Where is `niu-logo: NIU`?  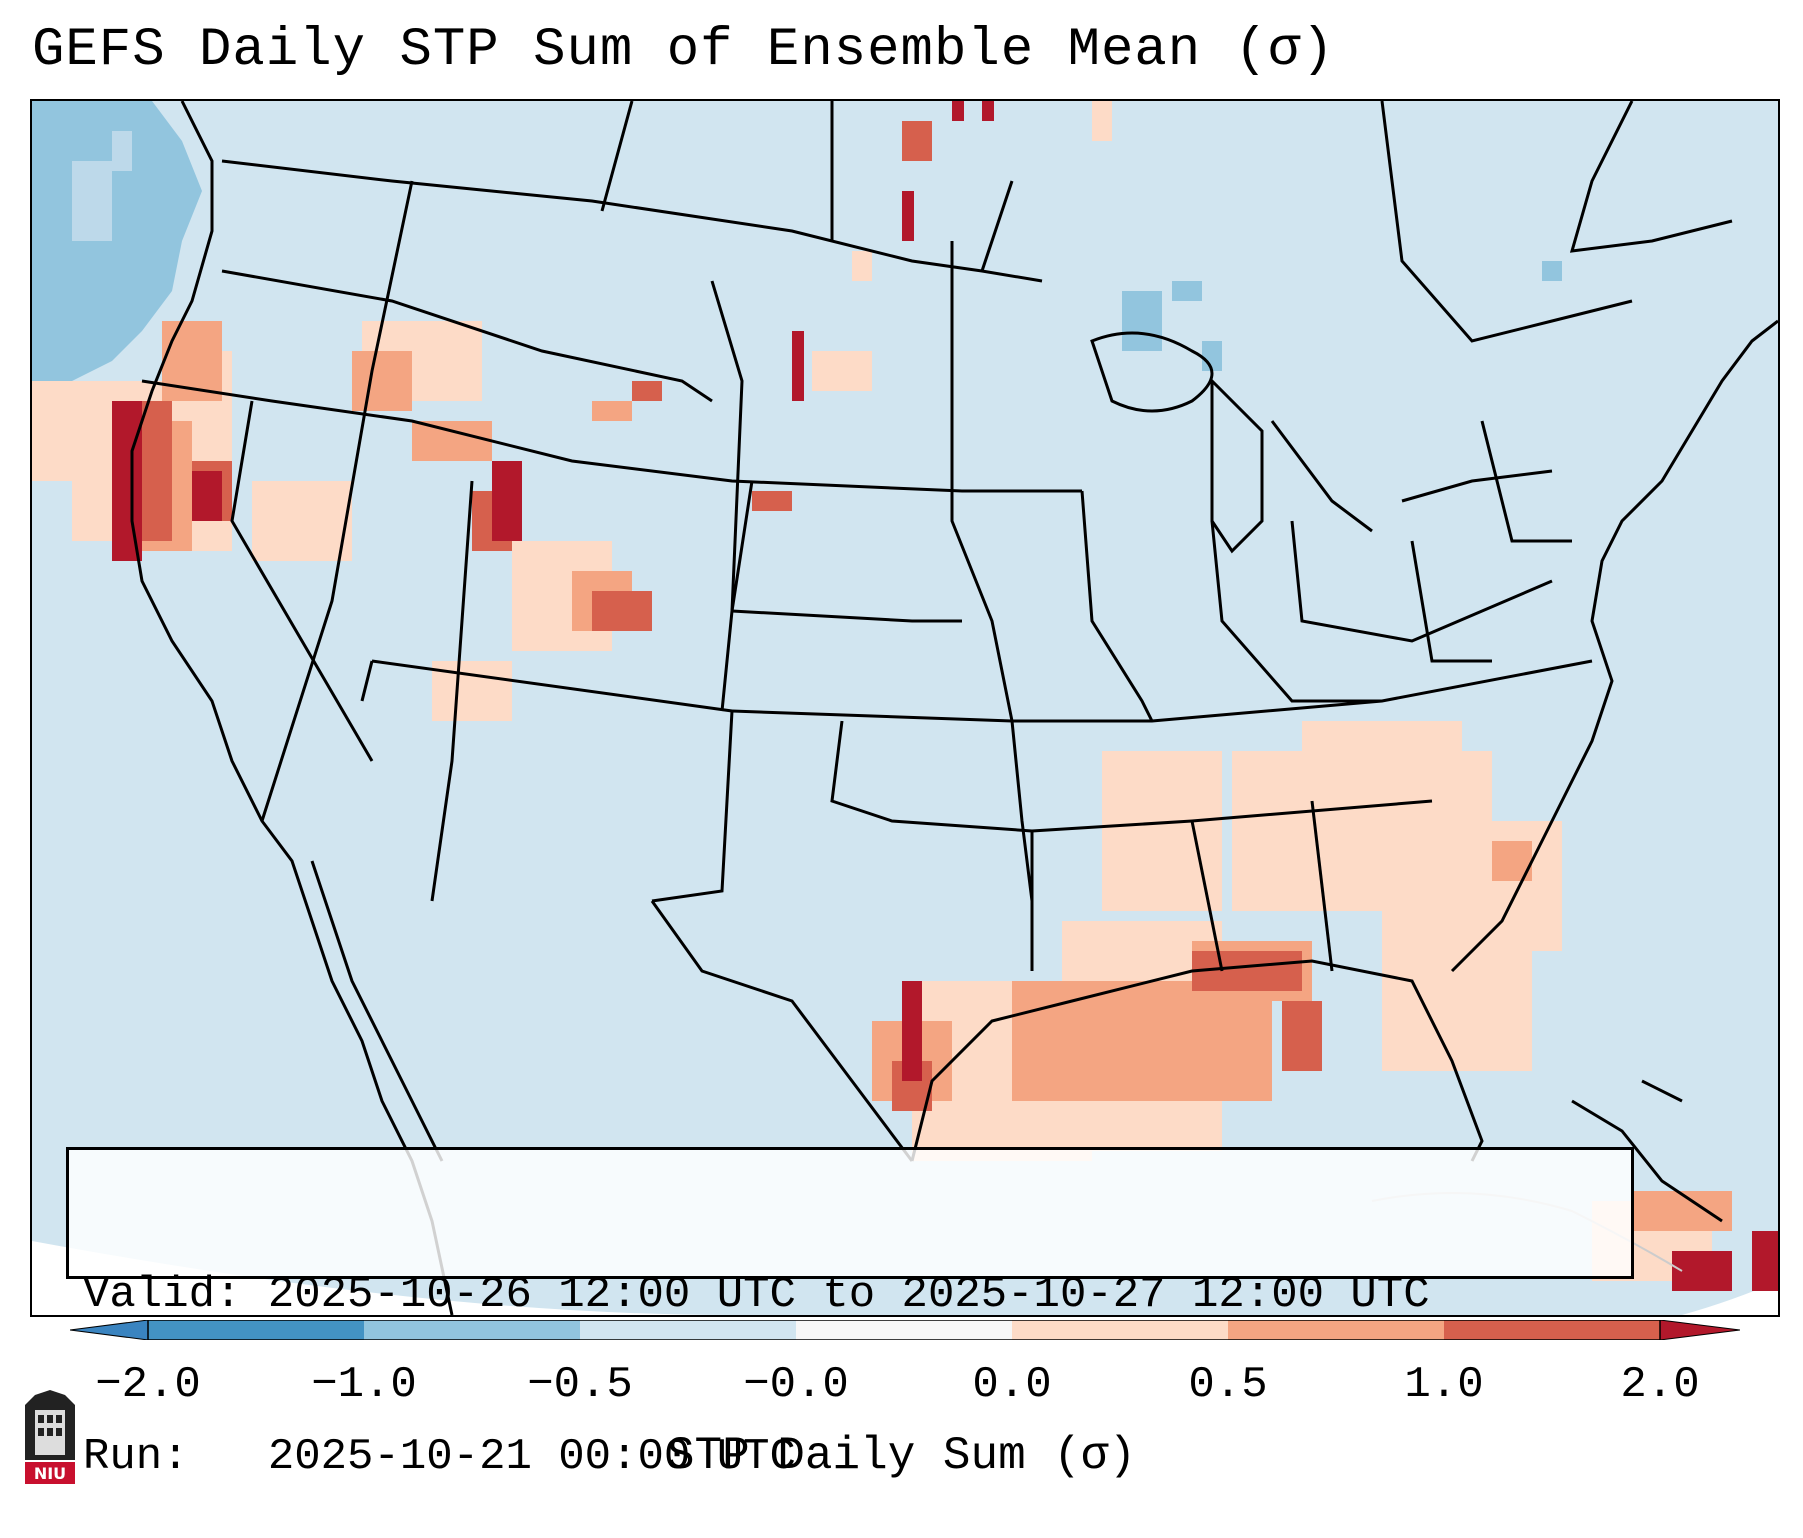 niu-logo: NIU is located at coordinates (50, 1437).